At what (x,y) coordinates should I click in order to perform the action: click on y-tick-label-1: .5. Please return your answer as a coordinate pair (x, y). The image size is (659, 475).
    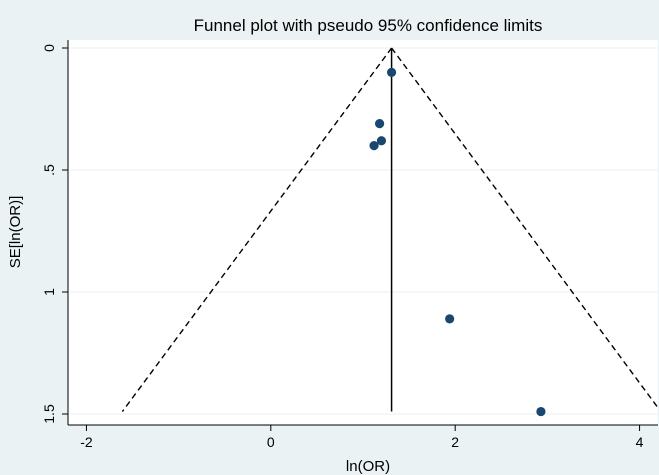
    Looking at the image, I should click on (49, 170).